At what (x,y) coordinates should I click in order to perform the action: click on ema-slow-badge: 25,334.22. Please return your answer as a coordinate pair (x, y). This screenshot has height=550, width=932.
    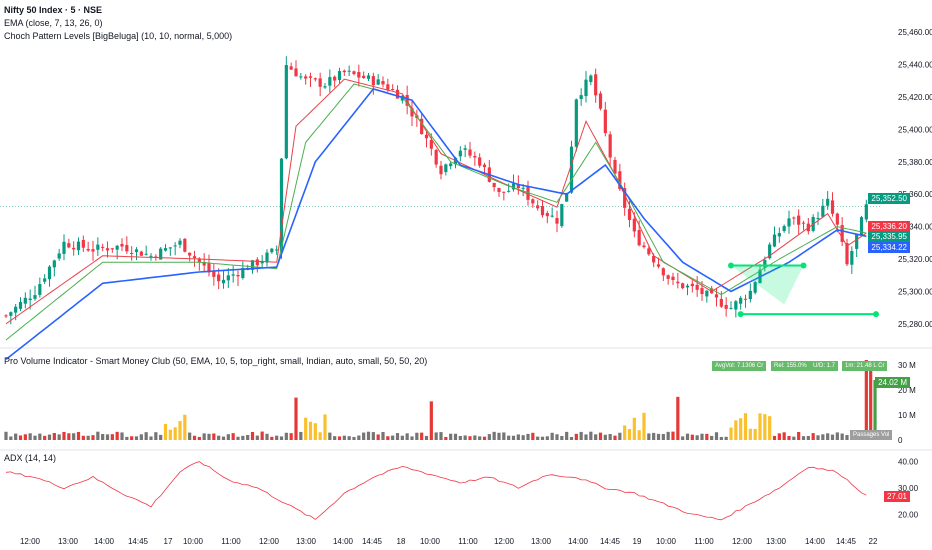
    Looking at the image, I should click on (889, 247).